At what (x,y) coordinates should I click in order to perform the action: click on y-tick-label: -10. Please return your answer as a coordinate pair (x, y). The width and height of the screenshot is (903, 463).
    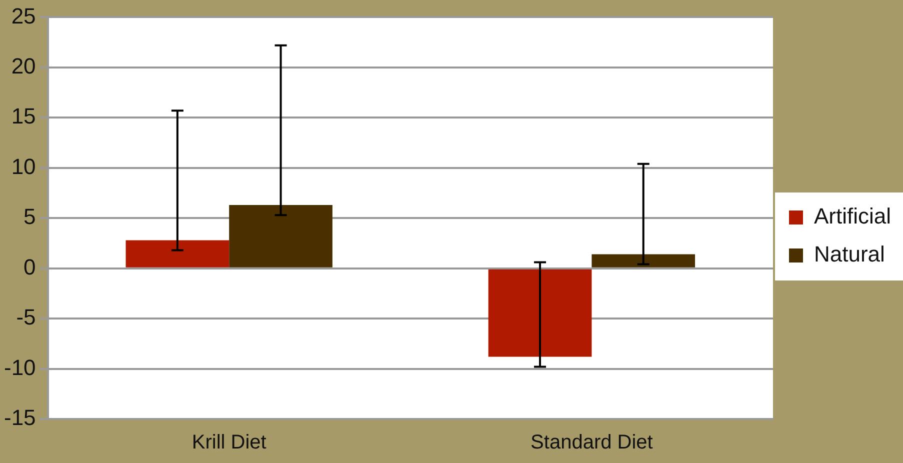
    Looking at the image, I should click on (20, 367).